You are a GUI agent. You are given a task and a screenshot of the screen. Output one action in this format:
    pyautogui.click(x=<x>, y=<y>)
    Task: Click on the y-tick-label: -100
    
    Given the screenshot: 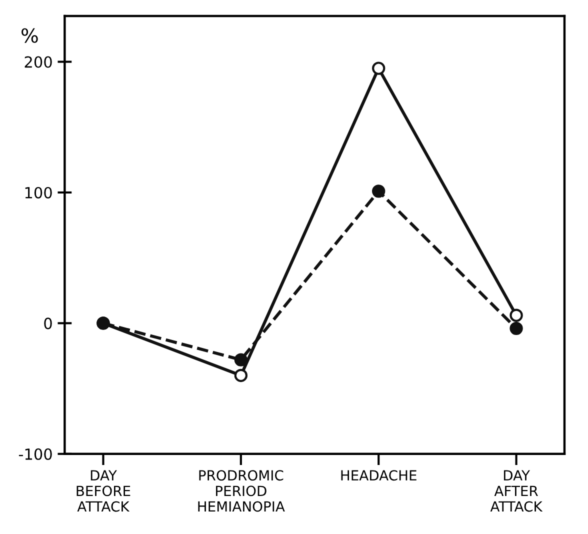 What is the action you would take?
    pyautogui.click(x=35, y=454)
    